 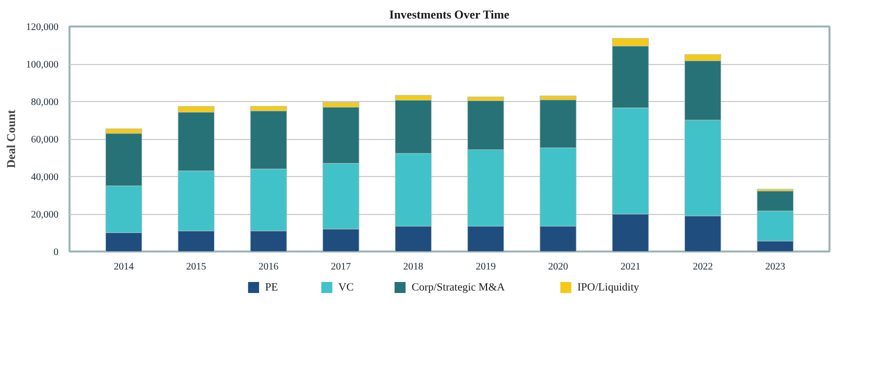 What do you see at coordinates (196, 267) in the screenshot?
I see `x-tick-label: 2015` at bounding box center [196, 267].